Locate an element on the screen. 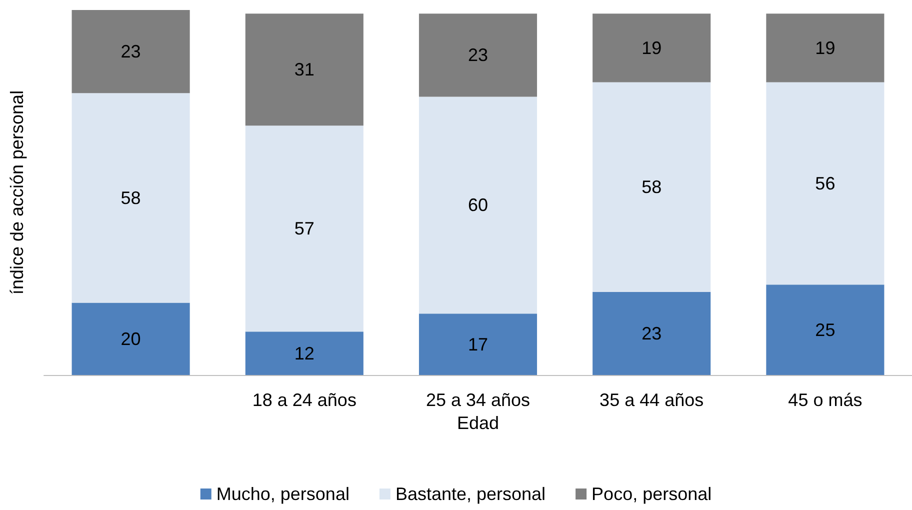 This screenshot has height=510, width=912. x-tick-label: 25 a 34 años is located at coordinates (478, 400).